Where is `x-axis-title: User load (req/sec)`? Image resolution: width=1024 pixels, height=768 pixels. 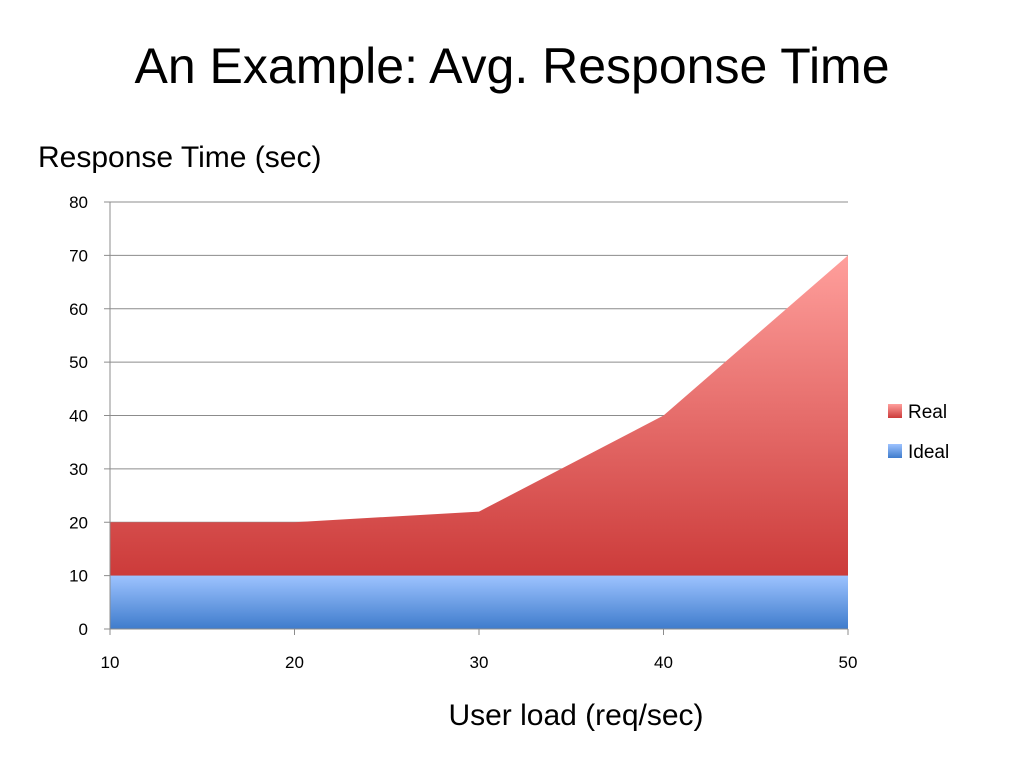
x-axis-title: User load (req/sec) is located at coordinates (576, 715).